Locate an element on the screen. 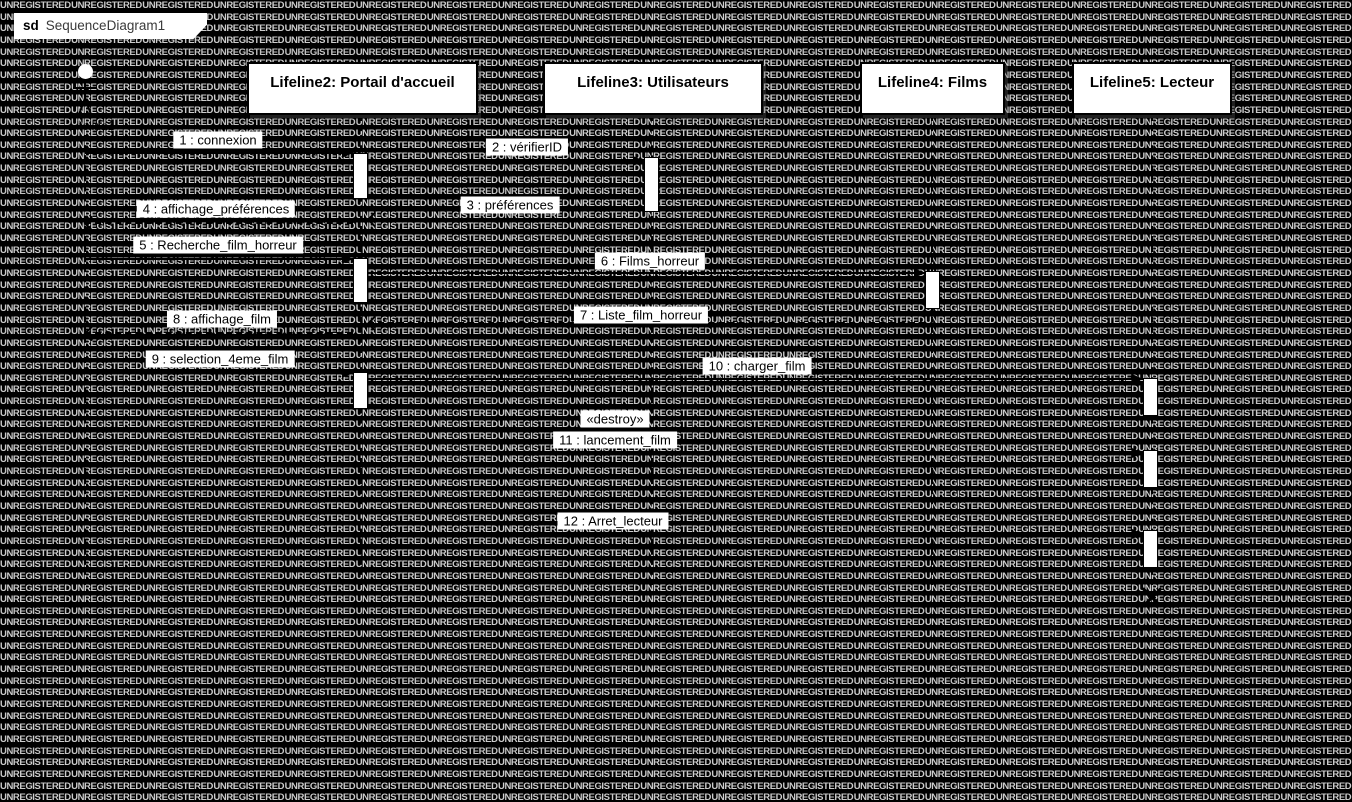 This screenshot has height=802, width=1352. message-label-10: 10 : charger_film is located at coordinates (757, 366).